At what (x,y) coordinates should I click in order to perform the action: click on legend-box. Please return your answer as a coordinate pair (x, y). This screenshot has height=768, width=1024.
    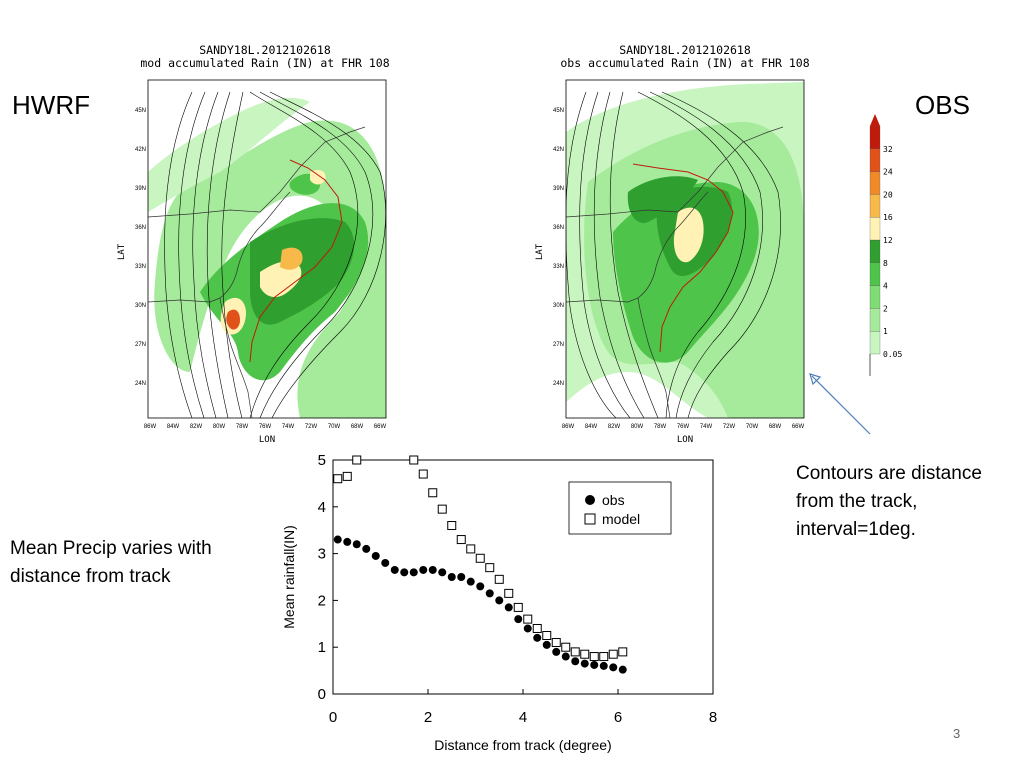
    Looking at the image, I should click on (620, 508).